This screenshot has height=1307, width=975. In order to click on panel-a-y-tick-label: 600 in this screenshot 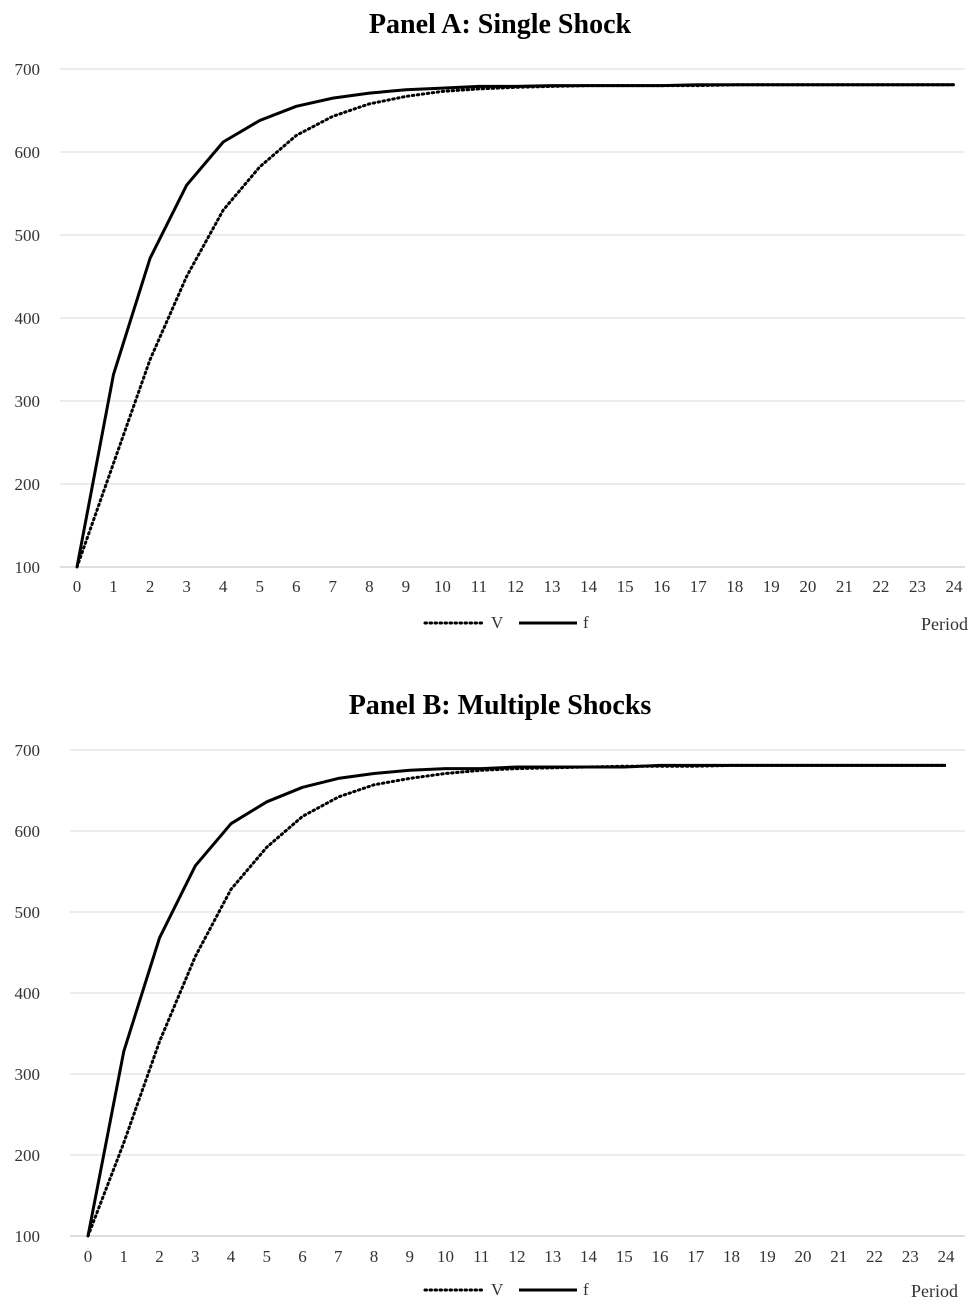, I will do `click(28, 152)`.